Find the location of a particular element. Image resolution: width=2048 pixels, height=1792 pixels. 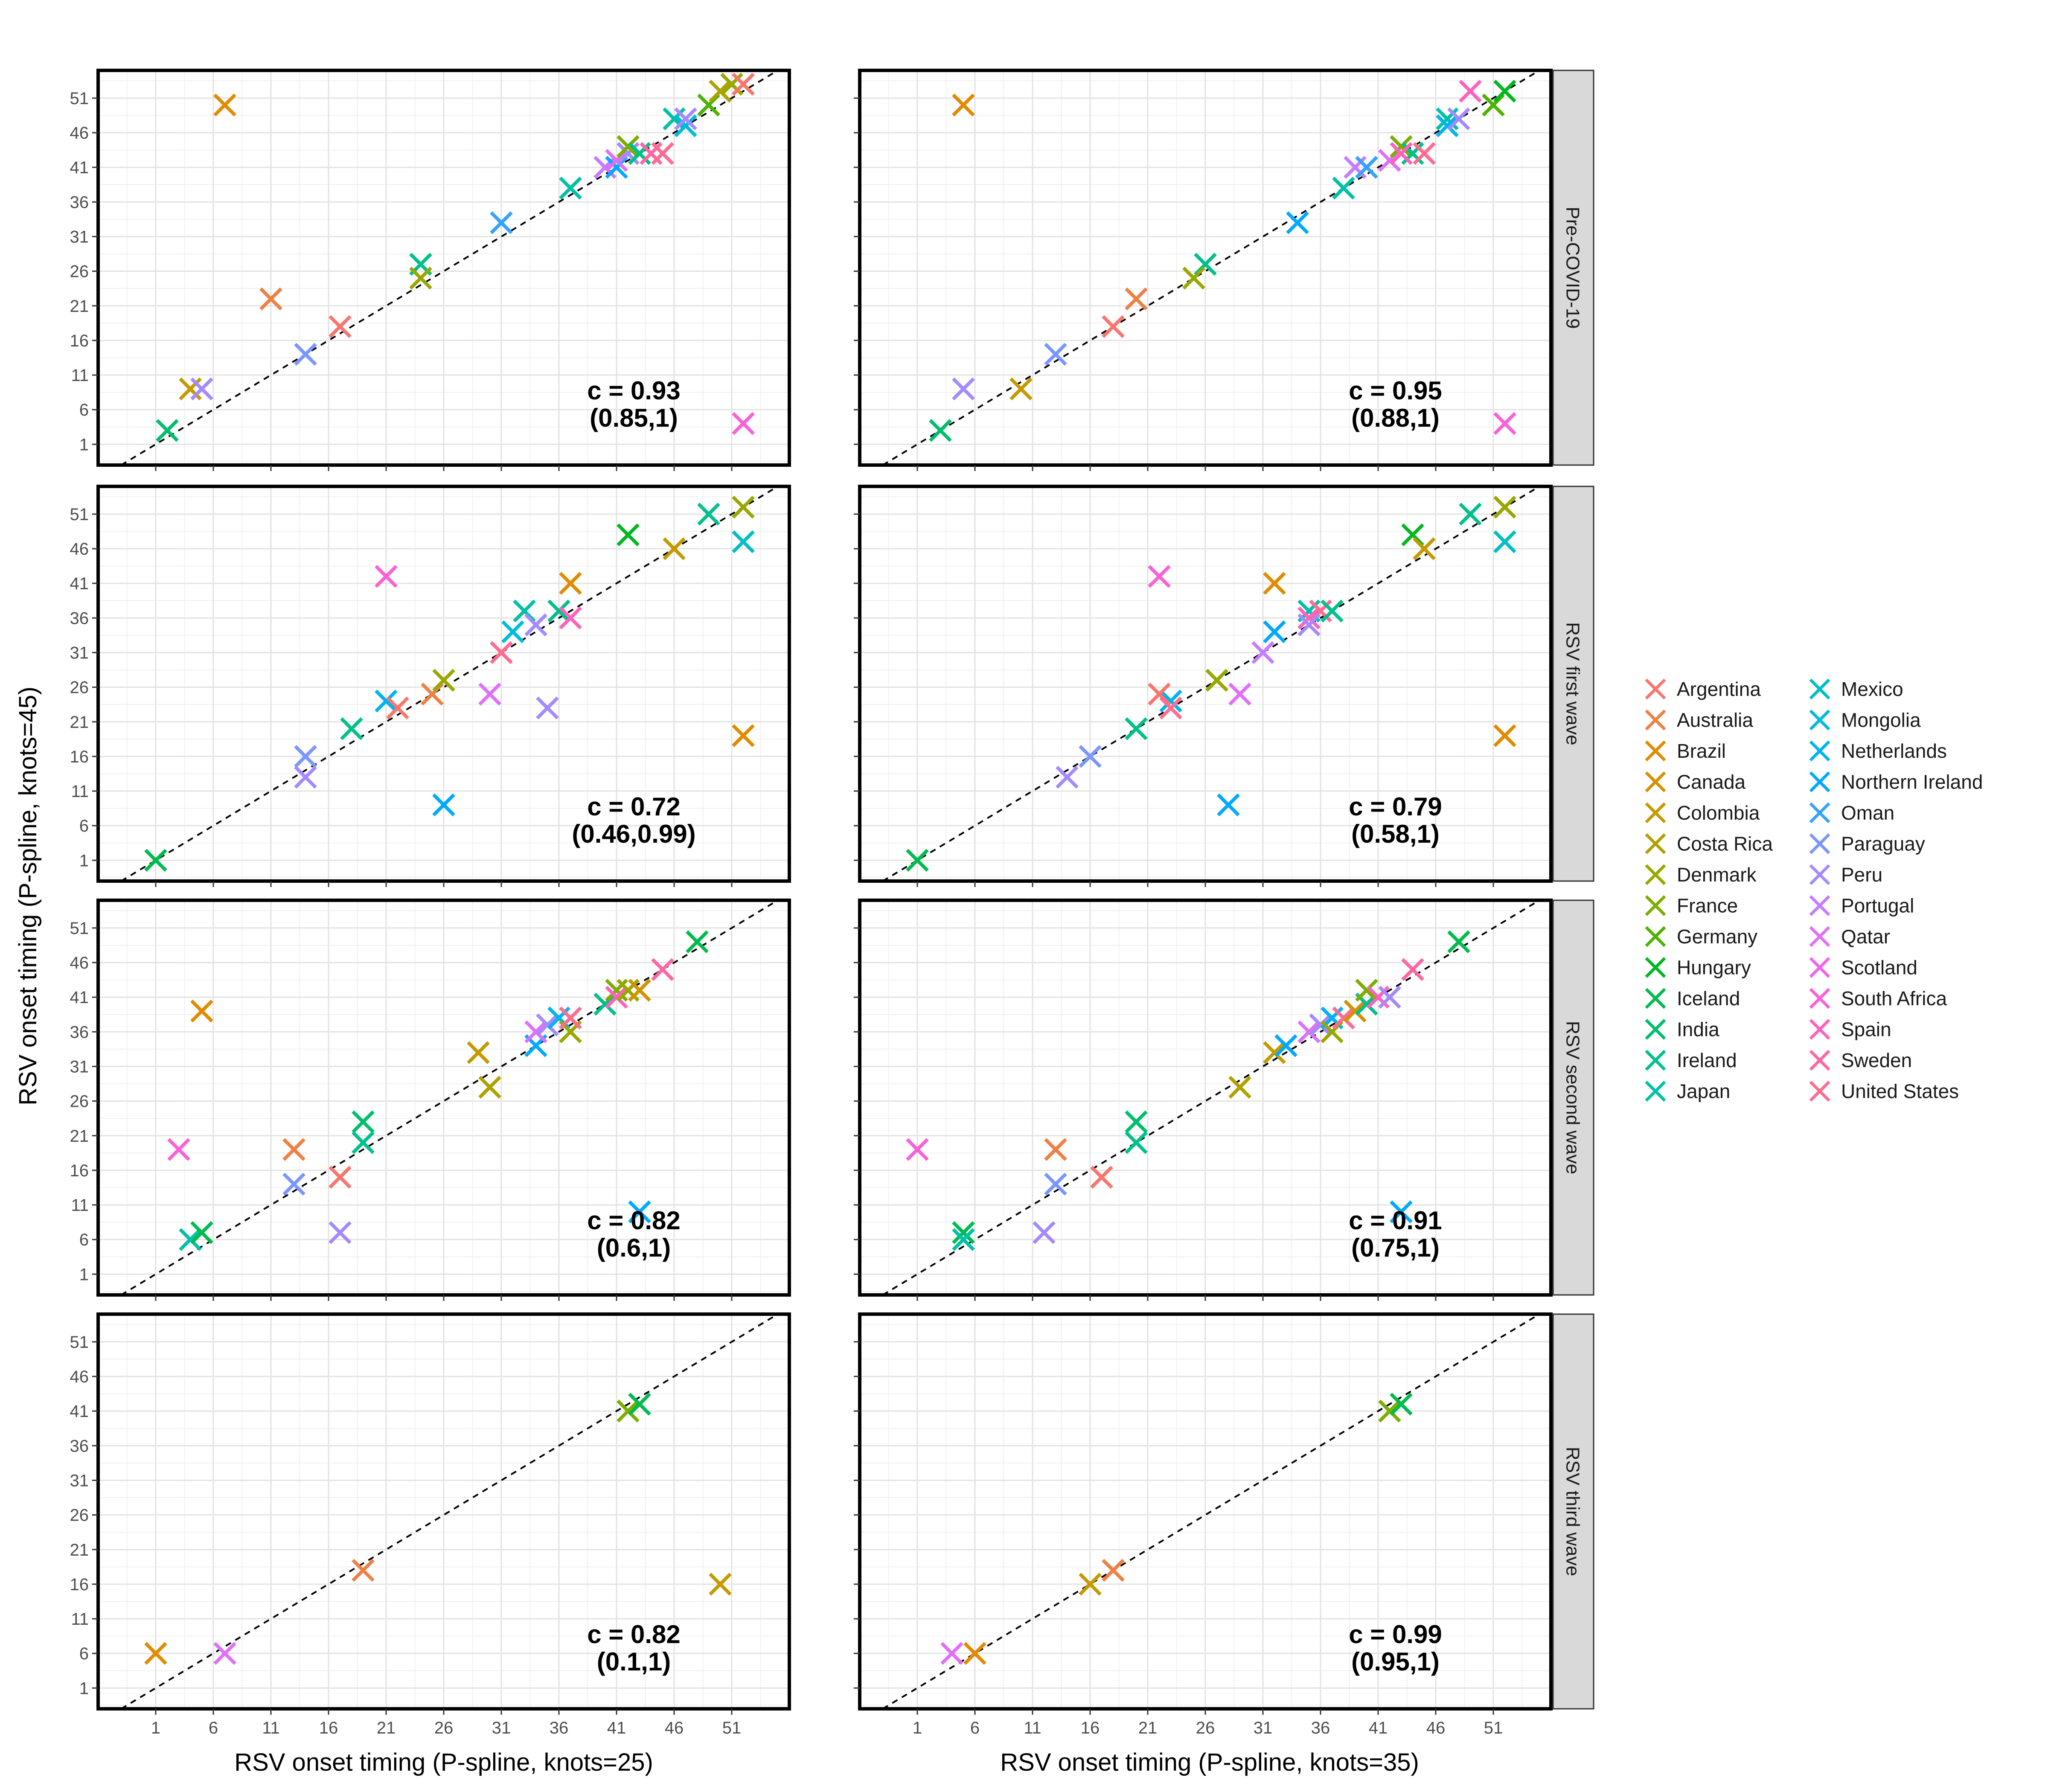

panel-3-1: c = 0.99(0.95,1)1 6 11 16 21 26 31 36 41 46 51 is located at coordinates (1203, 1524).